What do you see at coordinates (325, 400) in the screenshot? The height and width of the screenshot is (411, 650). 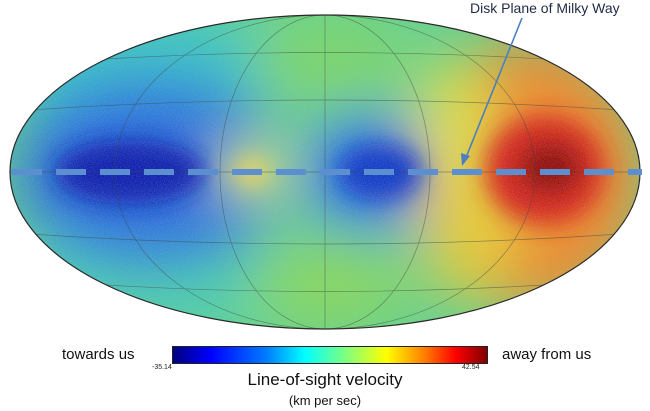 I see `colorbar-units: (km per sec)` at bounding box center [325, 400].